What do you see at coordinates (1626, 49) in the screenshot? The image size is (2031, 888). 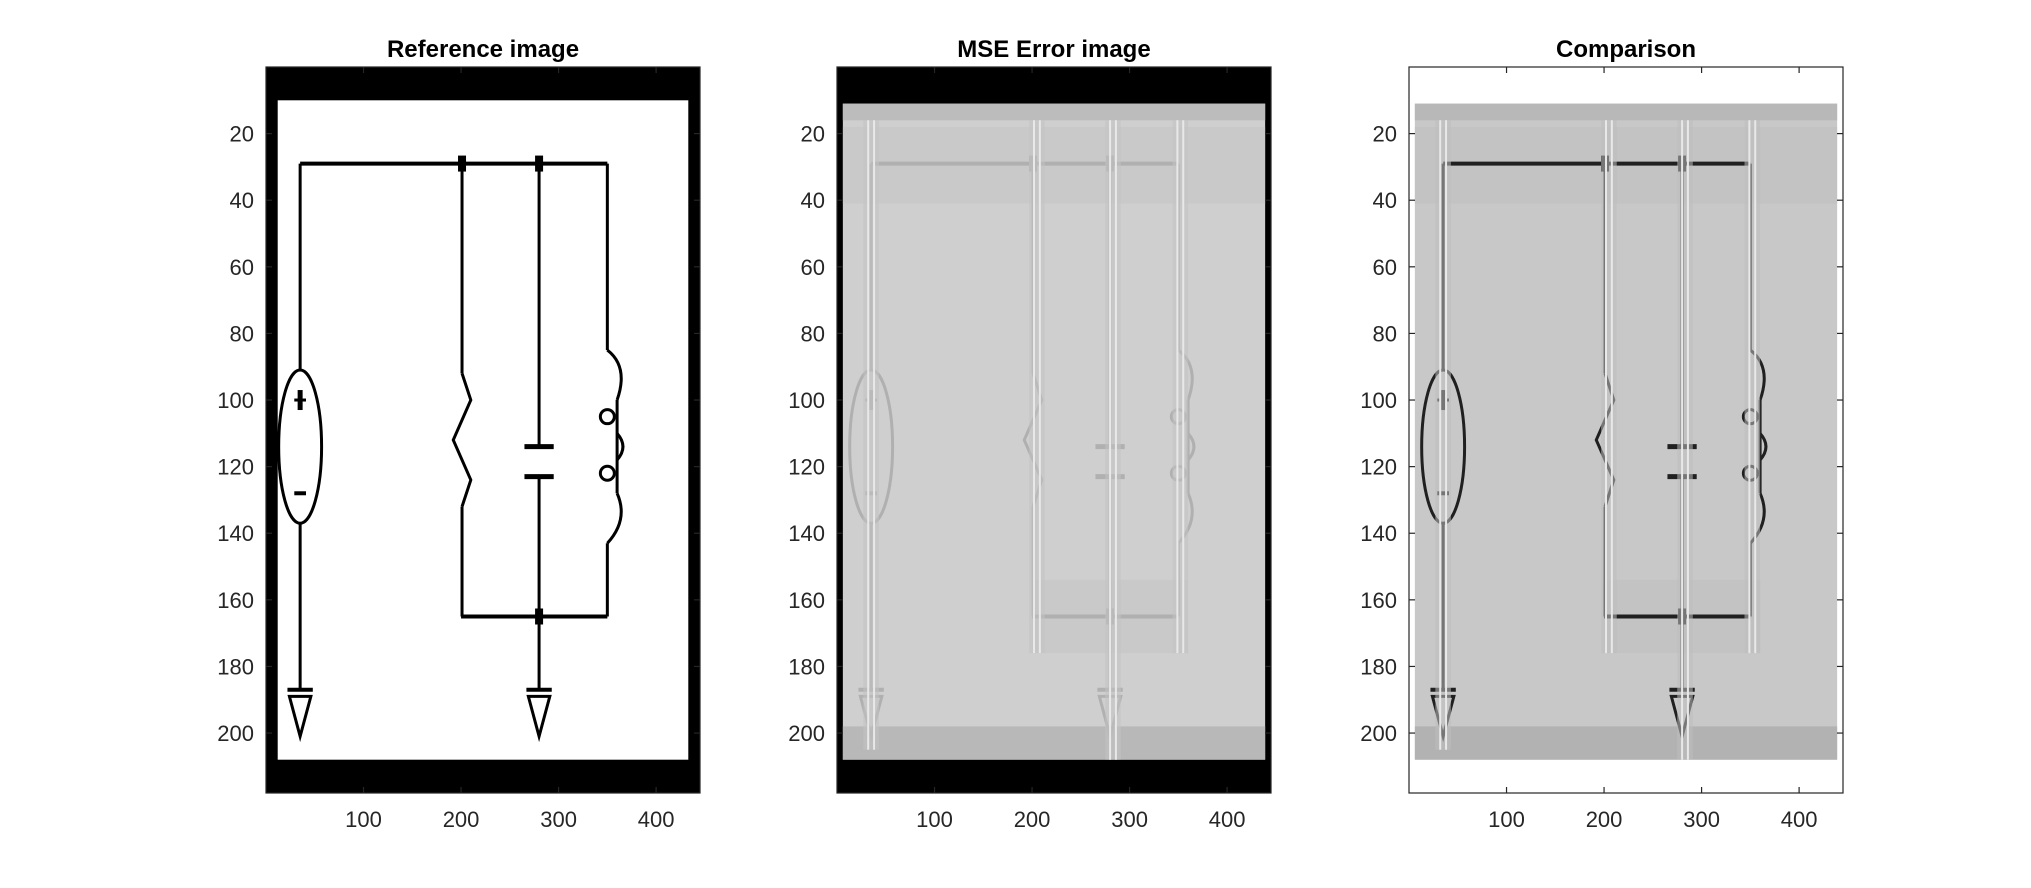 I see `panel-title: Comparison` at bounding box center [1626, 49].